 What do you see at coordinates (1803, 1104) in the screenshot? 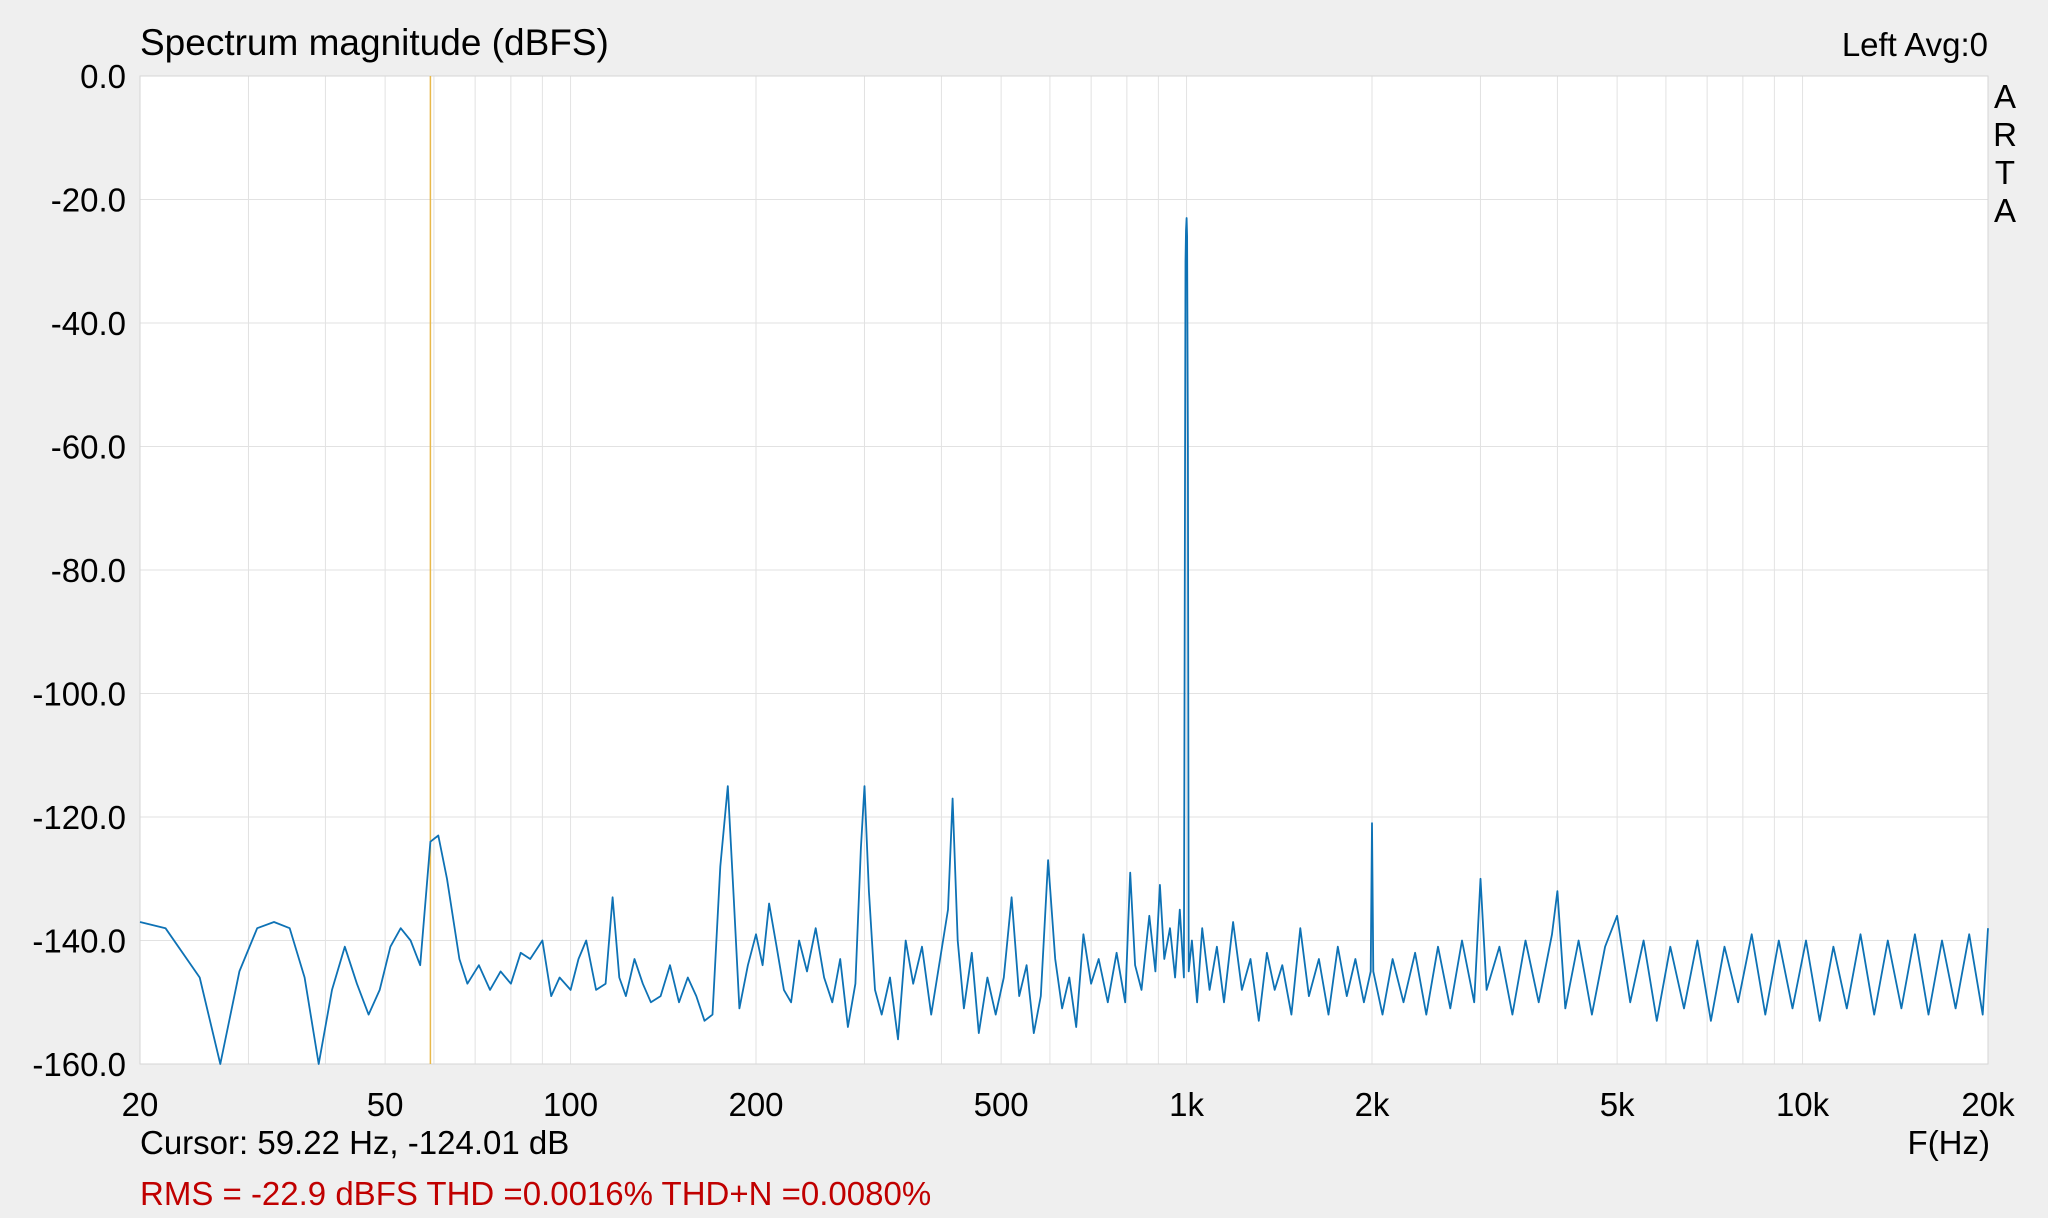
I see `x-tick-label: 10k` at bounding box center [1803, 1104].